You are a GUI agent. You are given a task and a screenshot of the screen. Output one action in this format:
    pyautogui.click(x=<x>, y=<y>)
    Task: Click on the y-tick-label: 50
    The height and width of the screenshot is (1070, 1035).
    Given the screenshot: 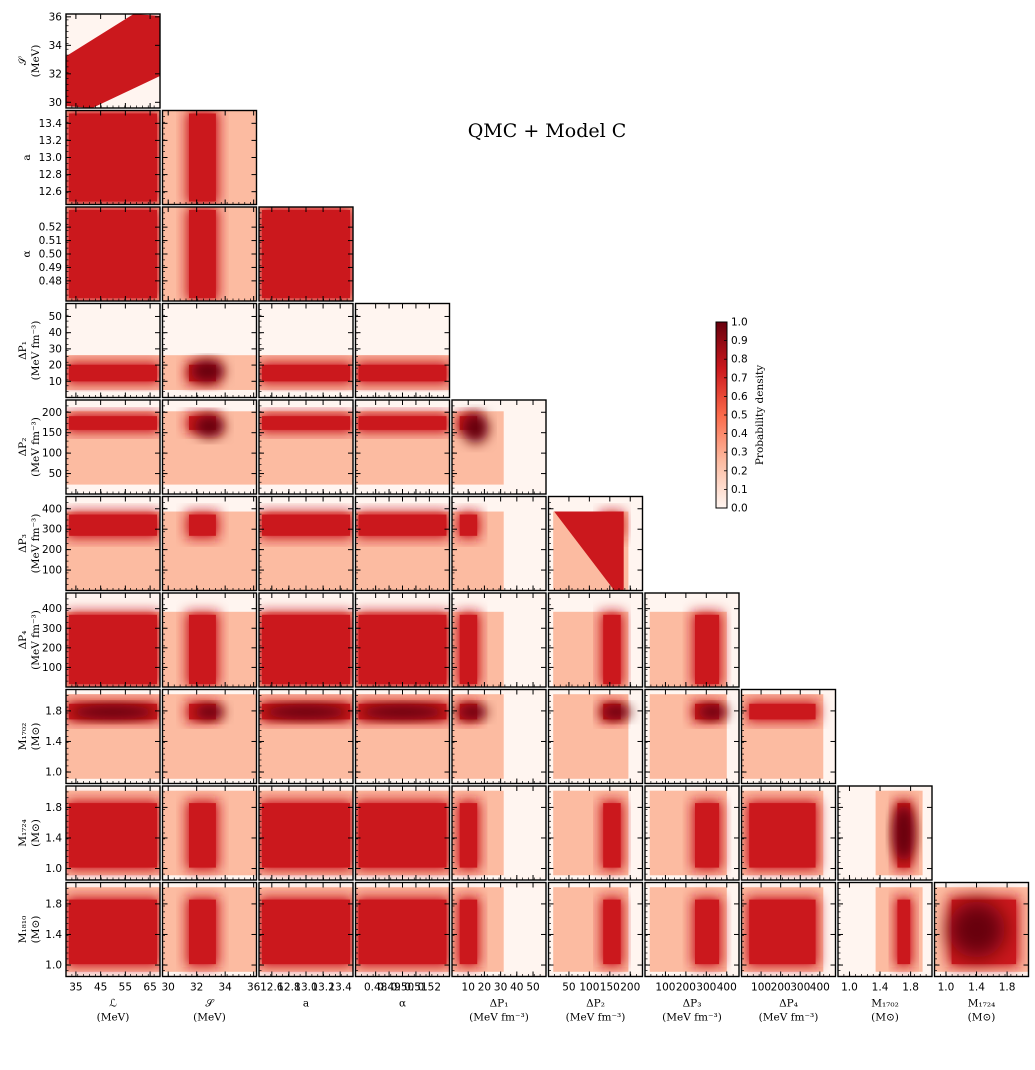 What is the action you would take?
    pyautogui.click(x=55, y=474)
    